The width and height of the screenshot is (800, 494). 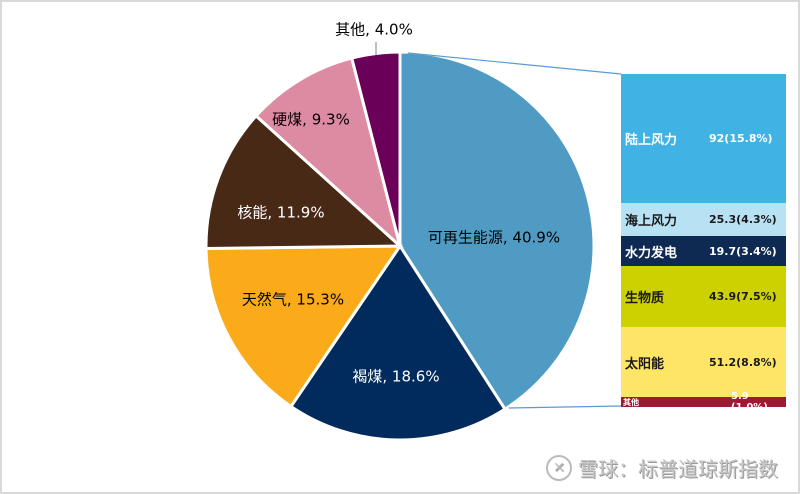 I want to click on slice-label-nuclear: 核能, 11.9%, so click(x=281, y=212).